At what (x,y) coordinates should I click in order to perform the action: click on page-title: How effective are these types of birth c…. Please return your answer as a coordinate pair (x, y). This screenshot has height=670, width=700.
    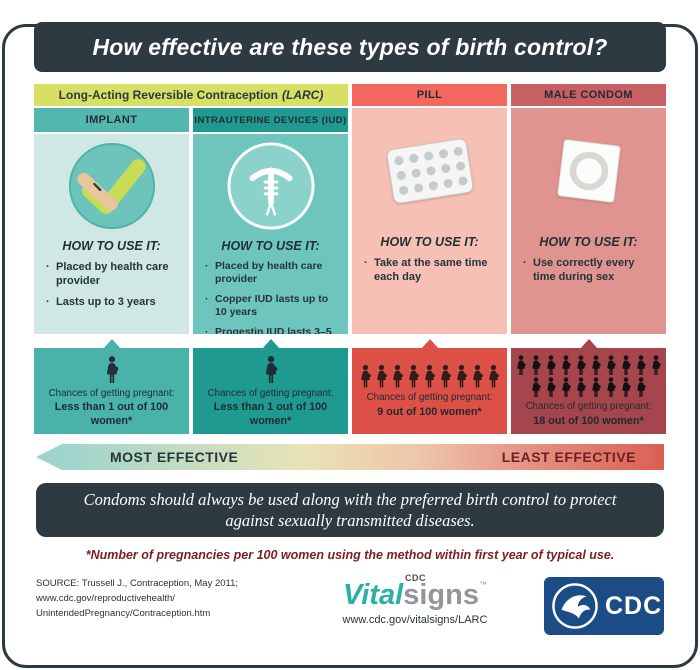
    Looking at the image, I should click on (350, 46).